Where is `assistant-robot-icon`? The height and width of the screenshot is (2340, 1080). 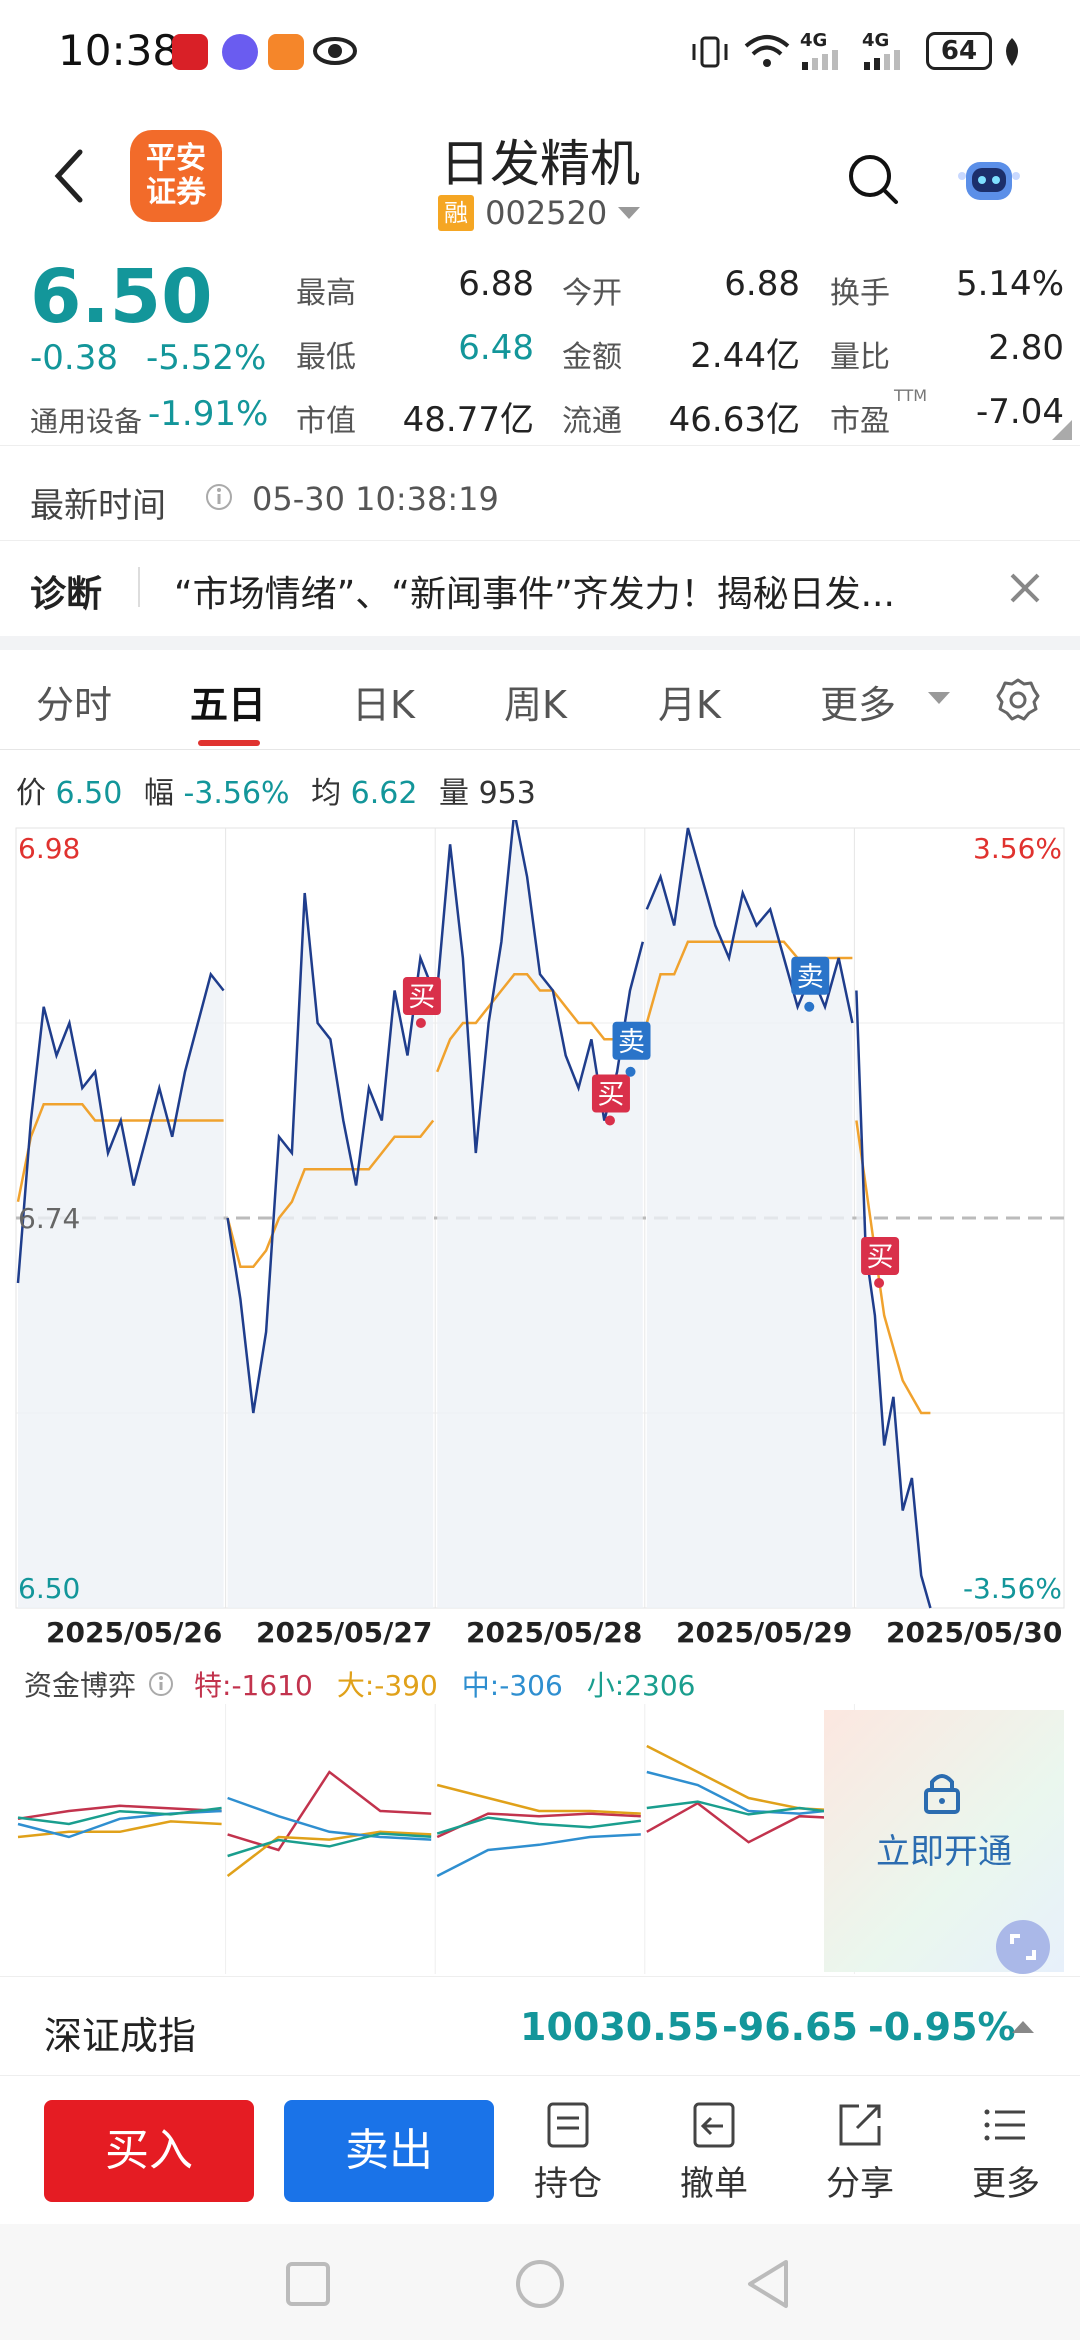 assistant-robot-icon is located at coordinates (989, 179).